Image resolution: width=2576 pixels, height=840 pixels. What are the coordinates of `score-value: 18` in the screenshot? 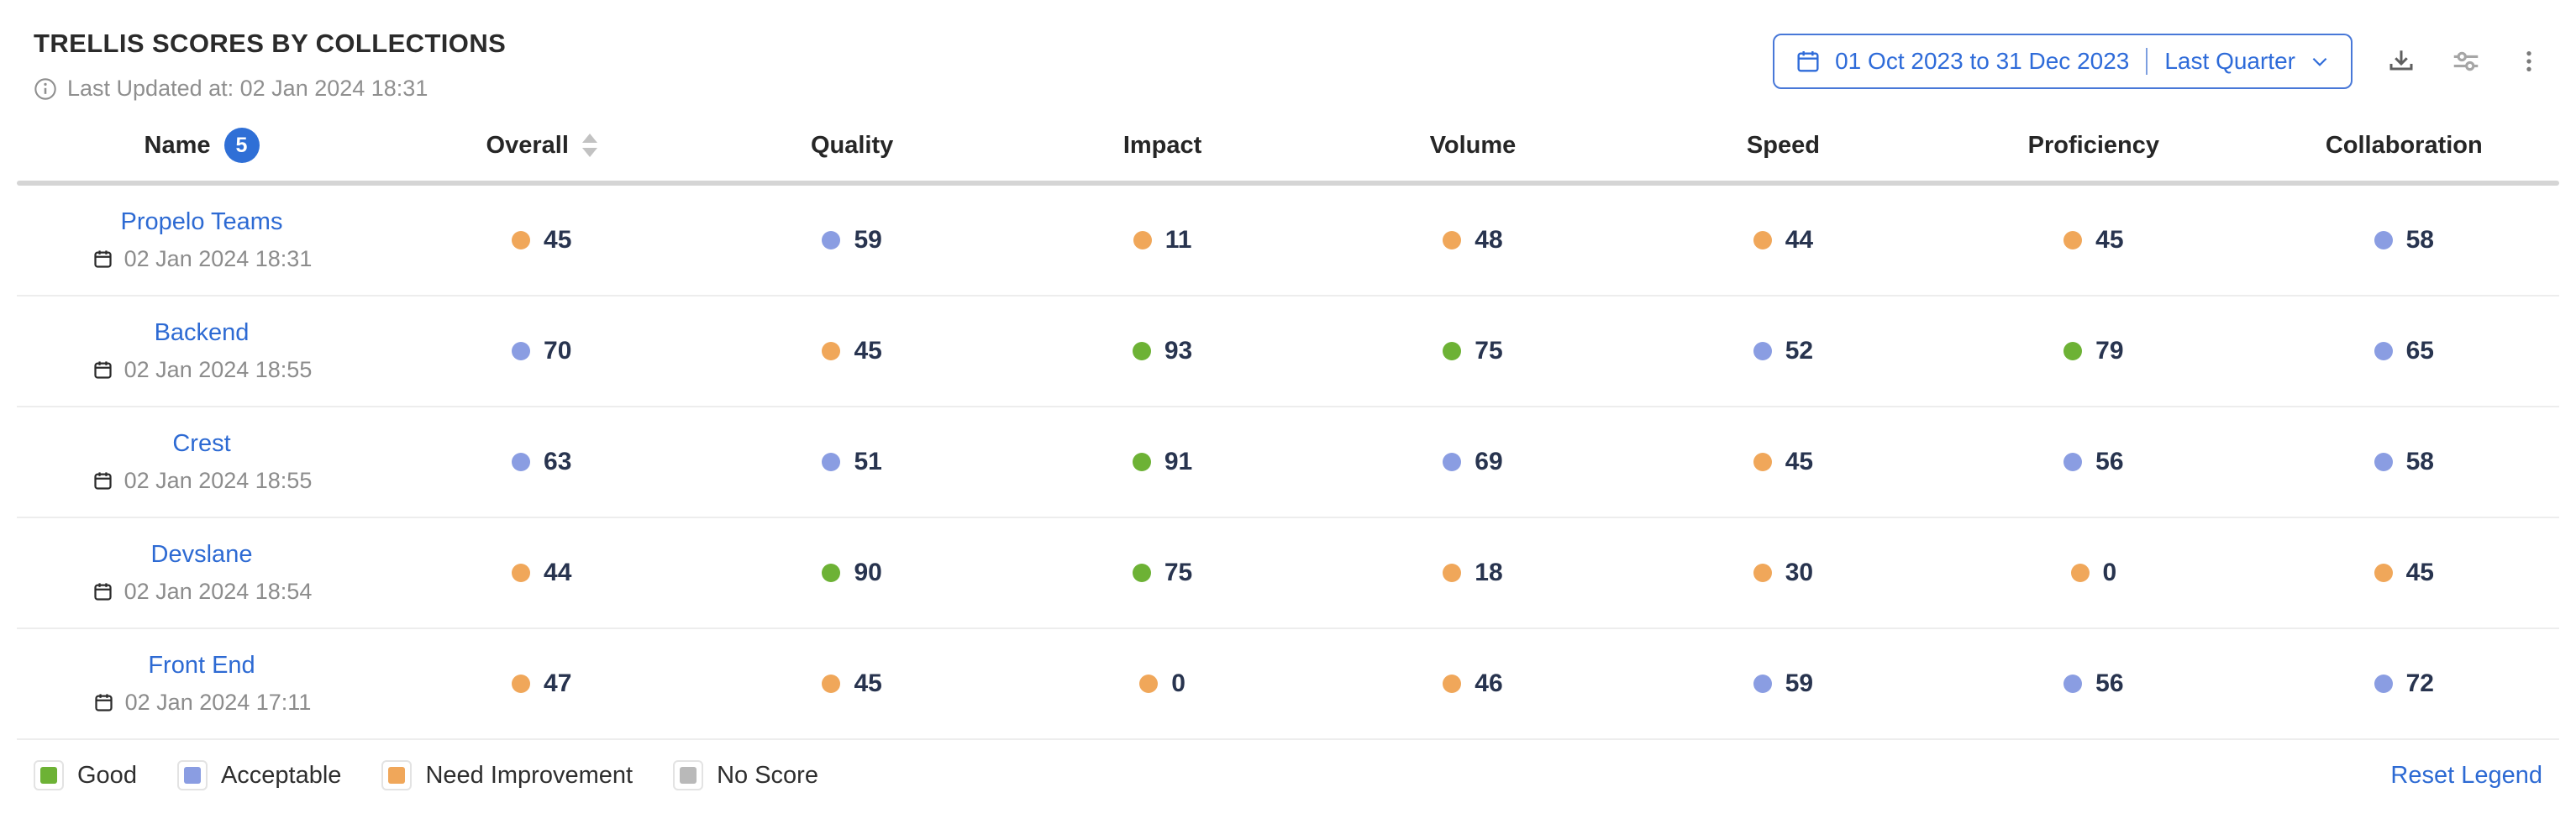 It's located at (1489, 572).